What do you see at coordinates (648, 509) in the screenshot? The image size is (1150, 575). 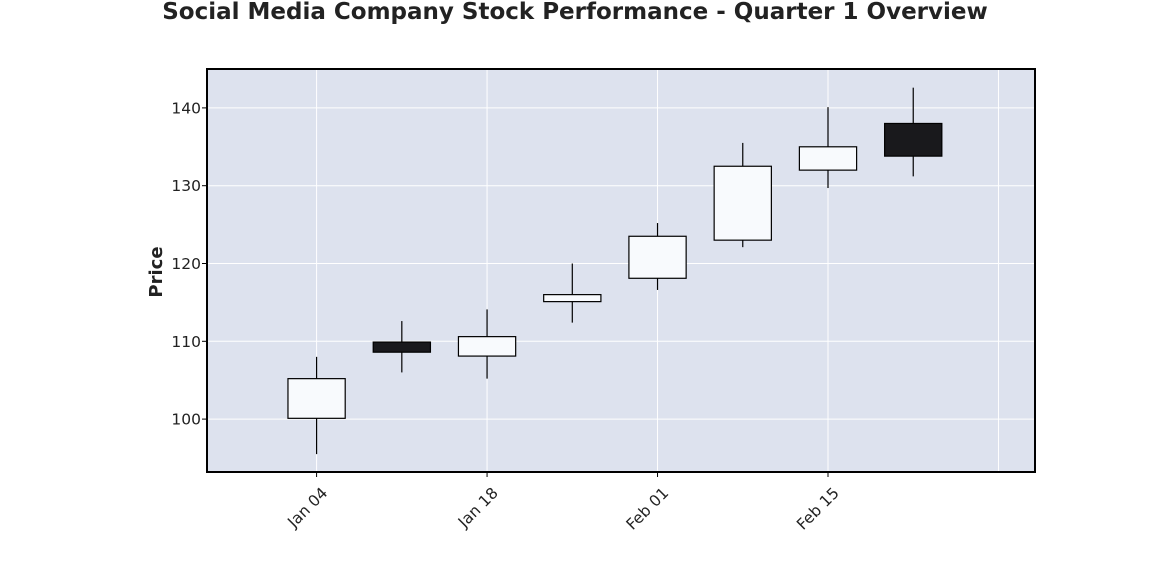 I see `x-tick-label: Feb 01` at bounding box center [648, 509].